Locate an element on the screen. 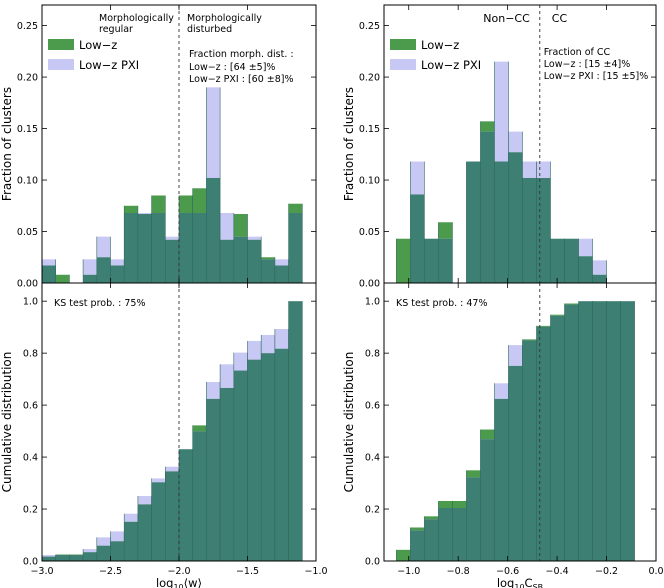 The height and width of the screenshot is (588, 664). y-tick-label: 0.05 is located at coordinates (369, 232).